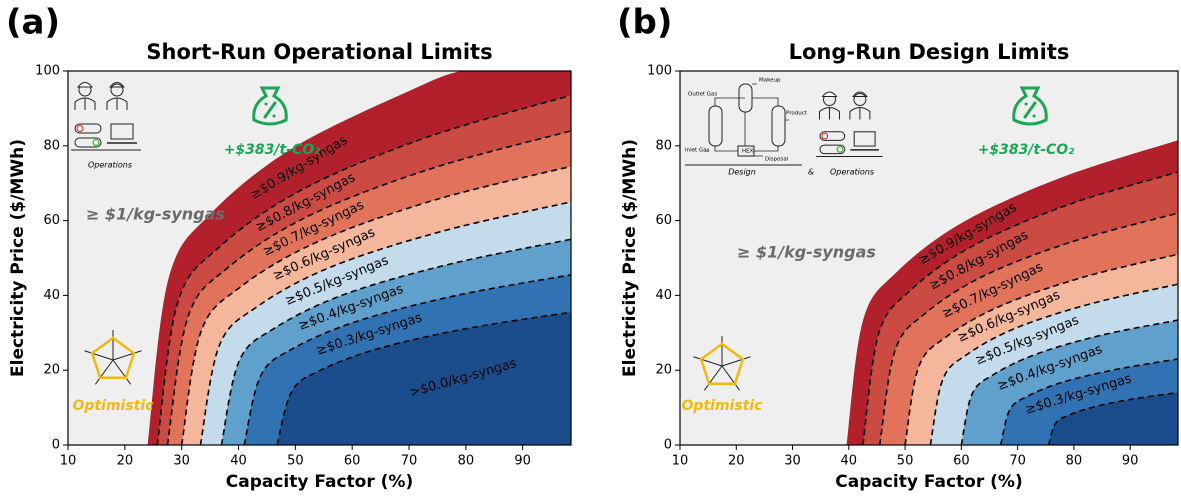 The height and width of the screenshot is (497, 1181). What do you see at coordinates (770, 81) in the screenshot?
I see `diagram-text: Makeup` at bounding box center [770, 81].